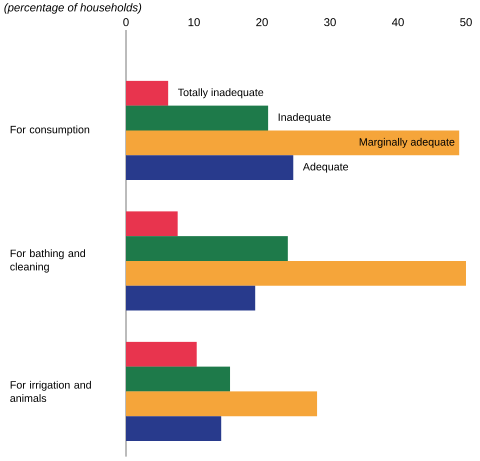  What do you see at coordinates (398, 22) in the screenshot?
I see `x-tick-label: 40` at bounding box center [398, 22].